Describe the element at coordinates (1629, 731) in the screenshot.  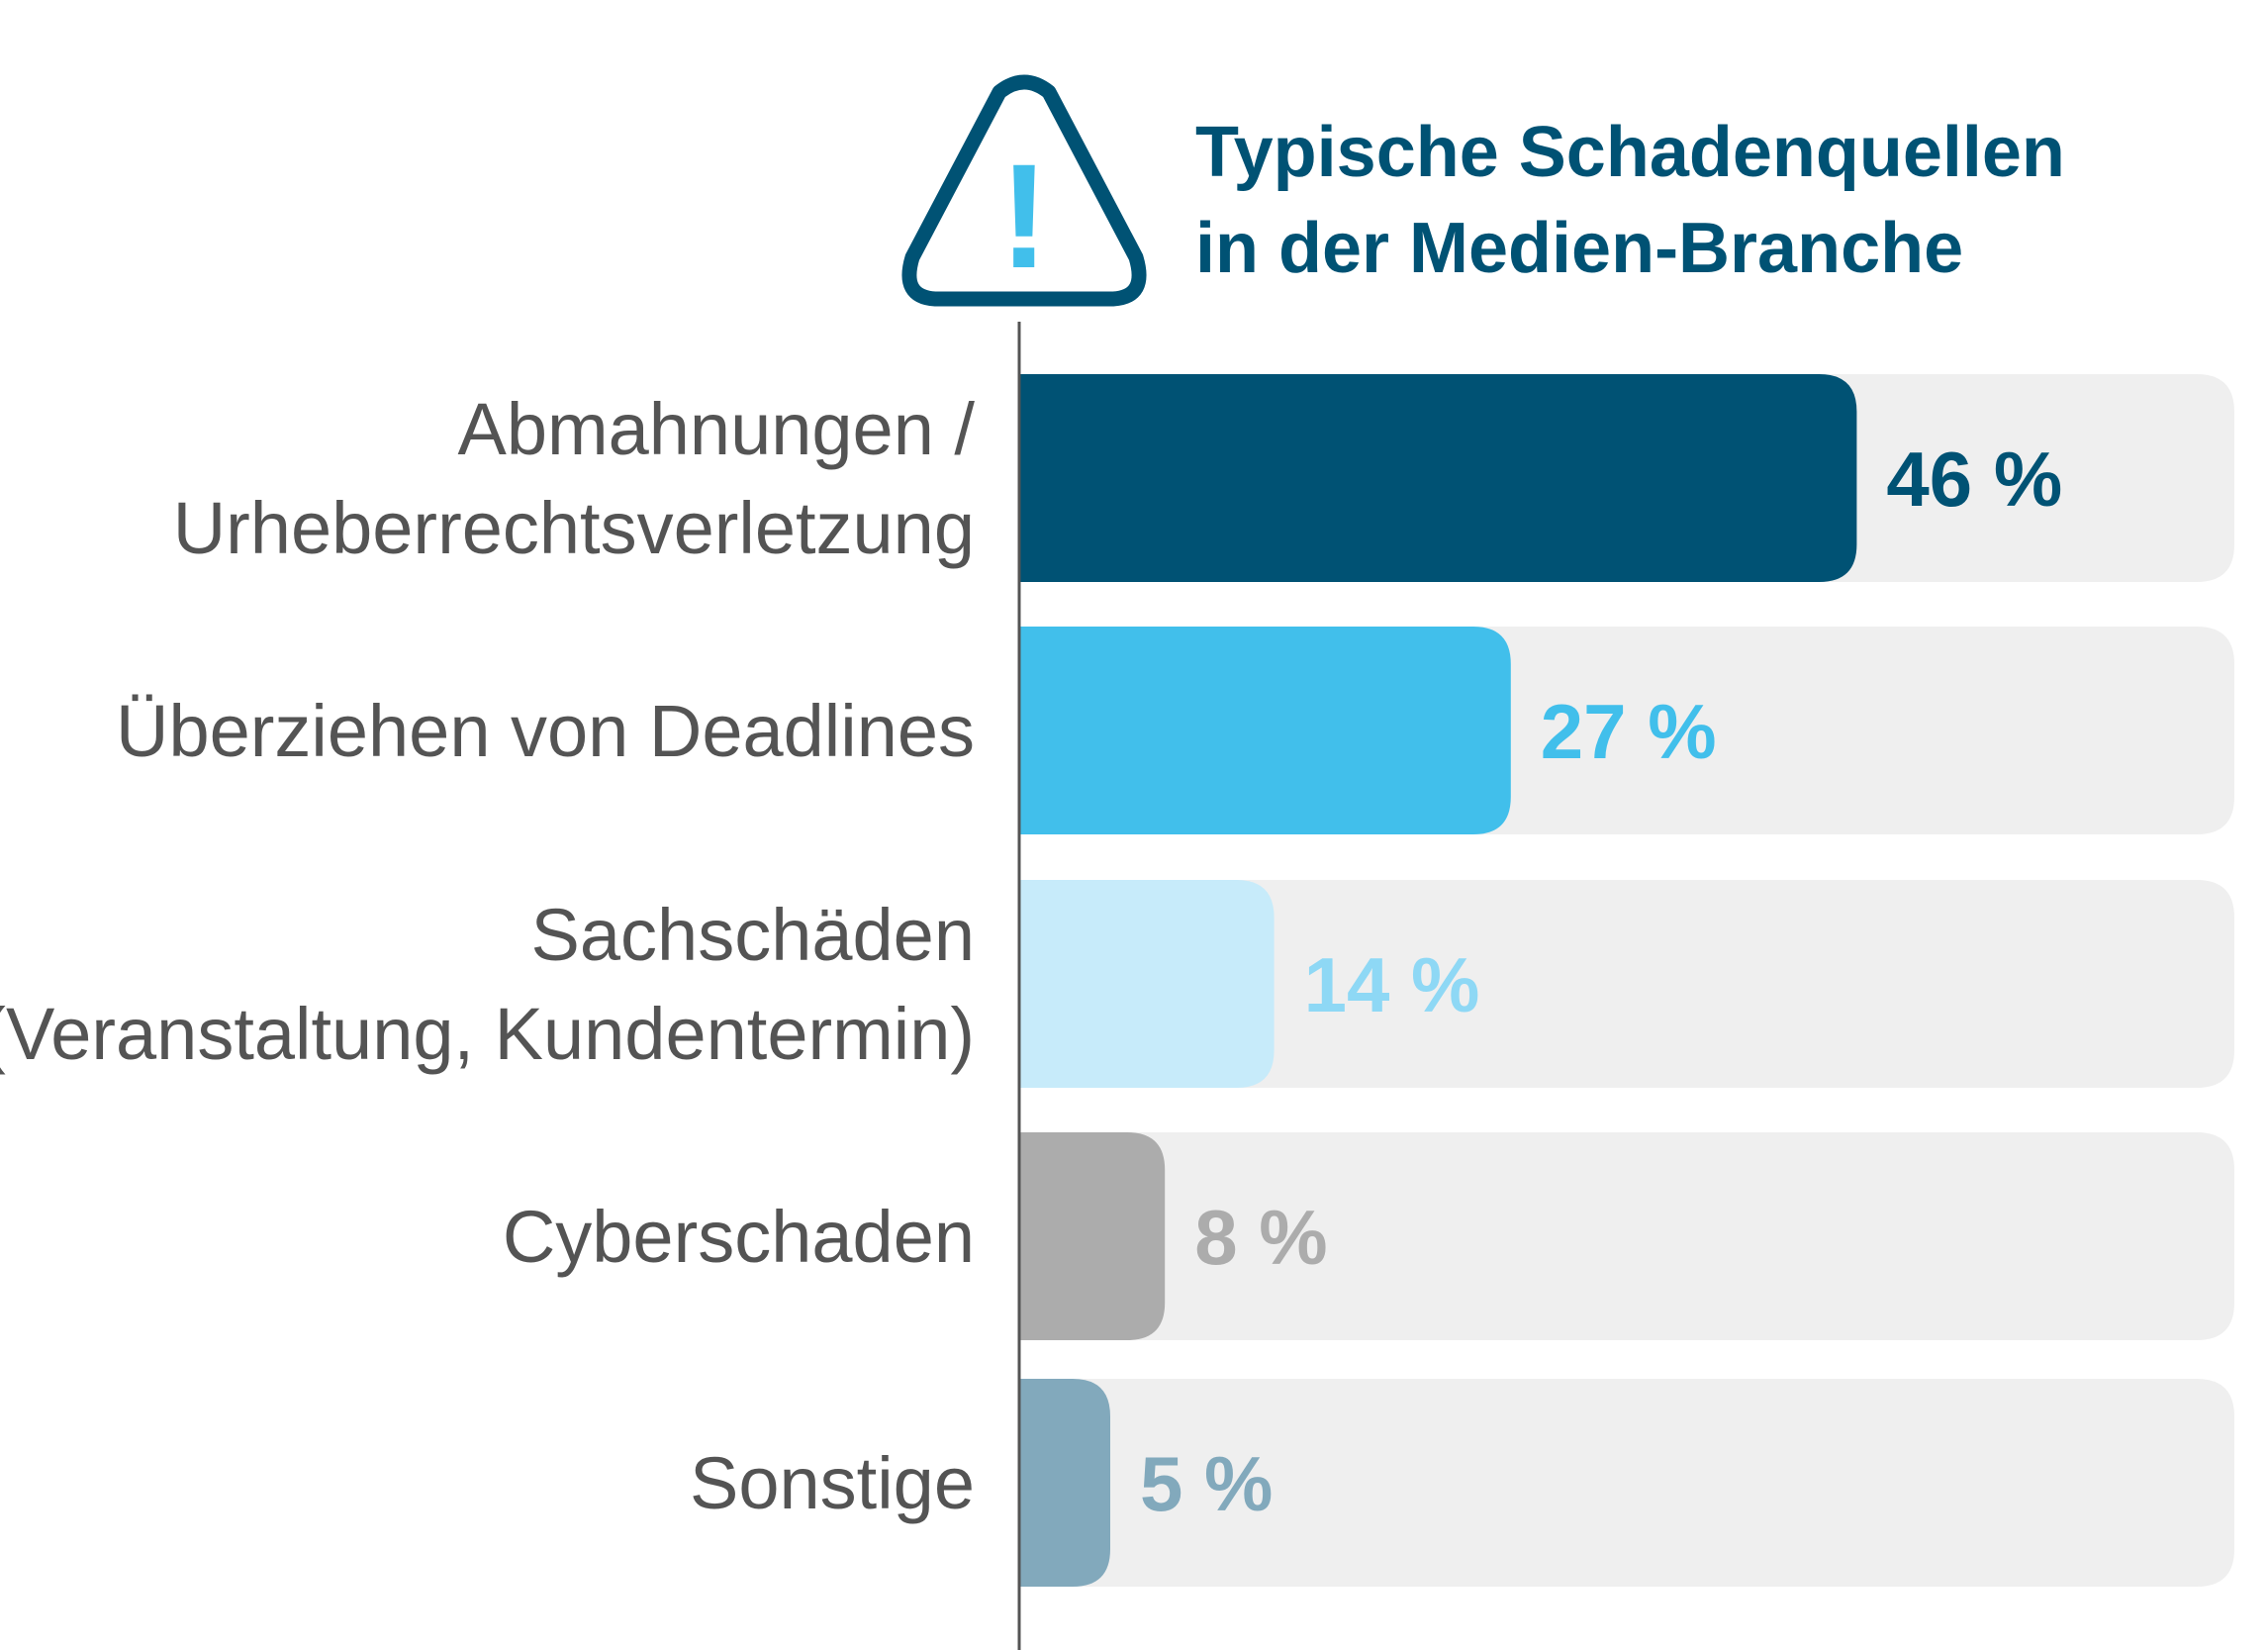
I see `value-label: 27 %` at that location.